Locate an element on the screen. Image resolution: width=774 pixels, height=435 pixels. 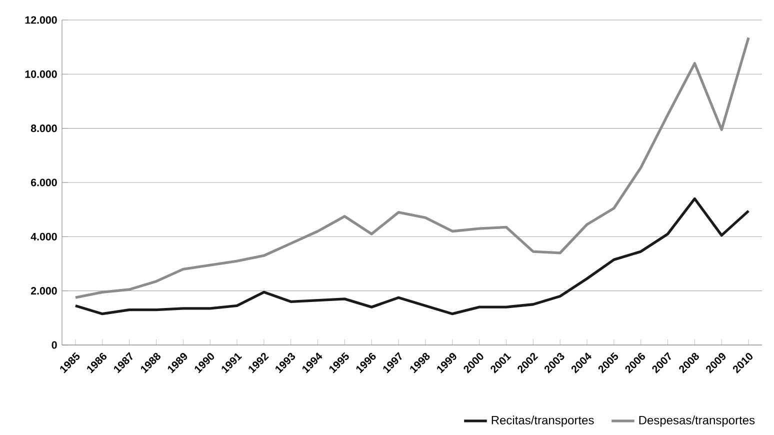
y-tick-label: 12.000 is located at coordinates (41, 20).